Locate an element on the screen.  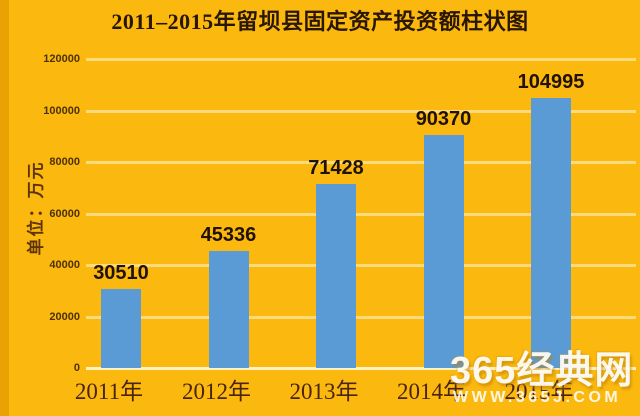
value-label-2015年: 104995 is located at coordinates (551, 81).